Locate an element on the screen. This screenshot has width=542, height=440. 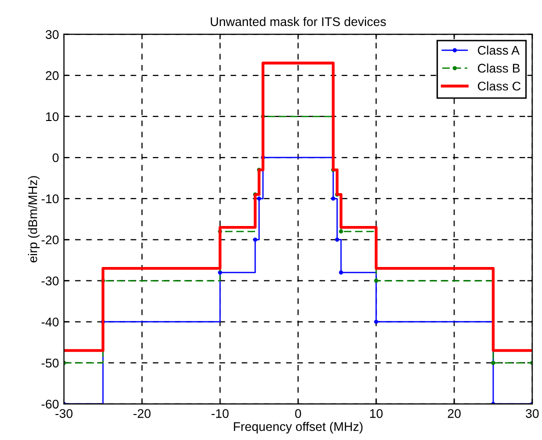
y-tick-label: 0 is located at coordinates (55, 157).